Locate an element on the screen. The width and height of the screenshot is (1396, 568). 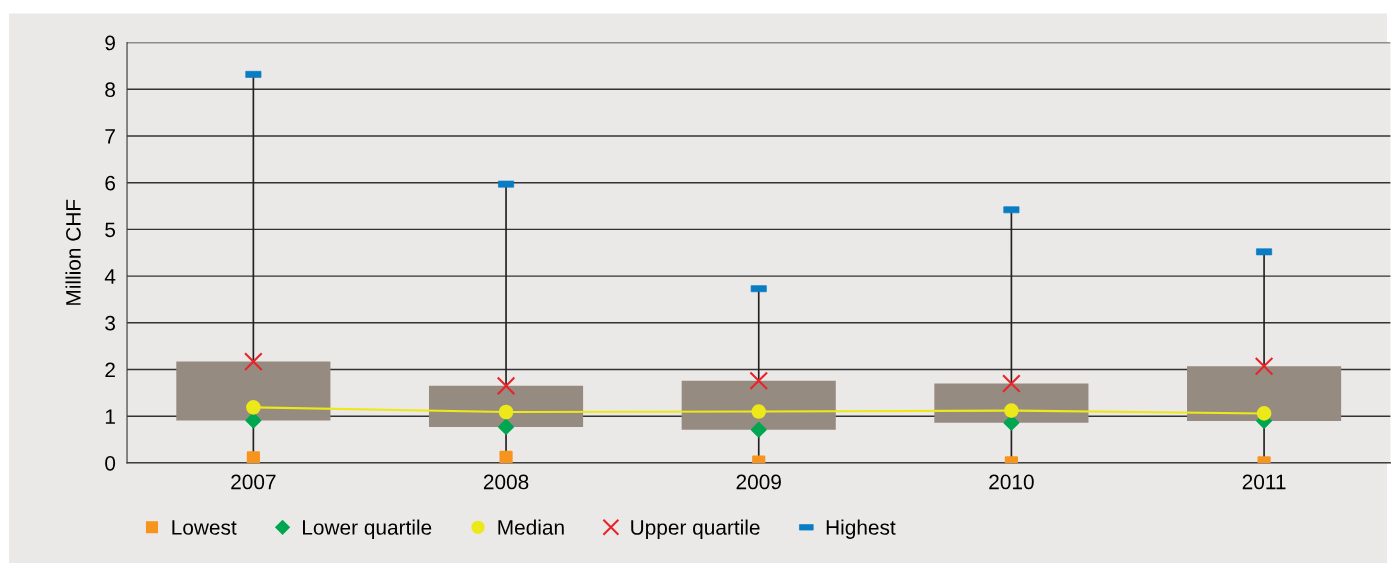
y-tick-label: 0 is located at coordinates (110, 463).